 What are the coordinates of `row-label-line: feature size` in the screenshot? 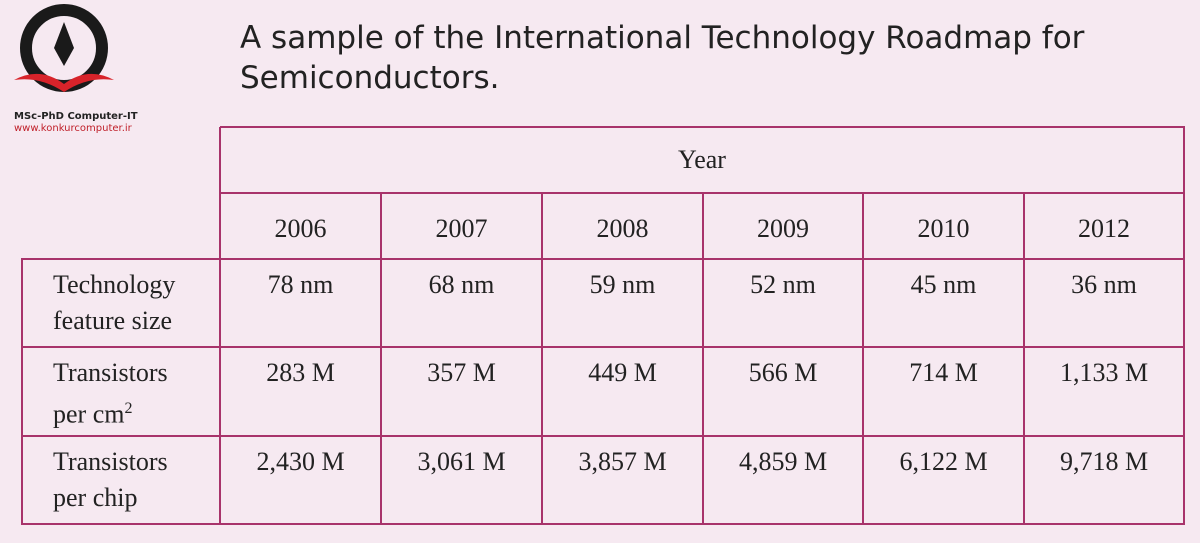 It's located at (113, 320).